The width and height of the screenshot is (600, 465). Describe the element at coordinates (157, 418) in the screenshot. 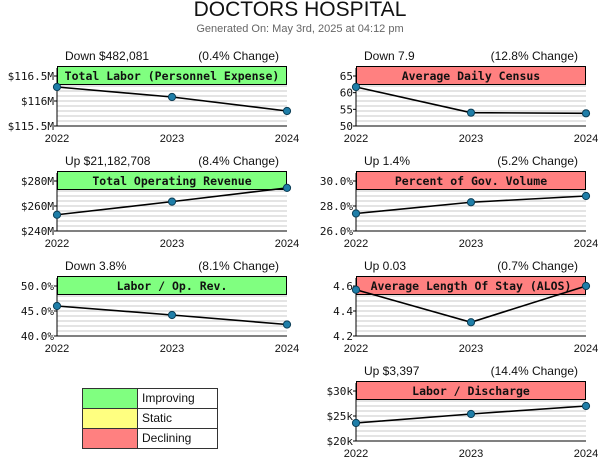

I see `legend-label-static: Static` at that location.